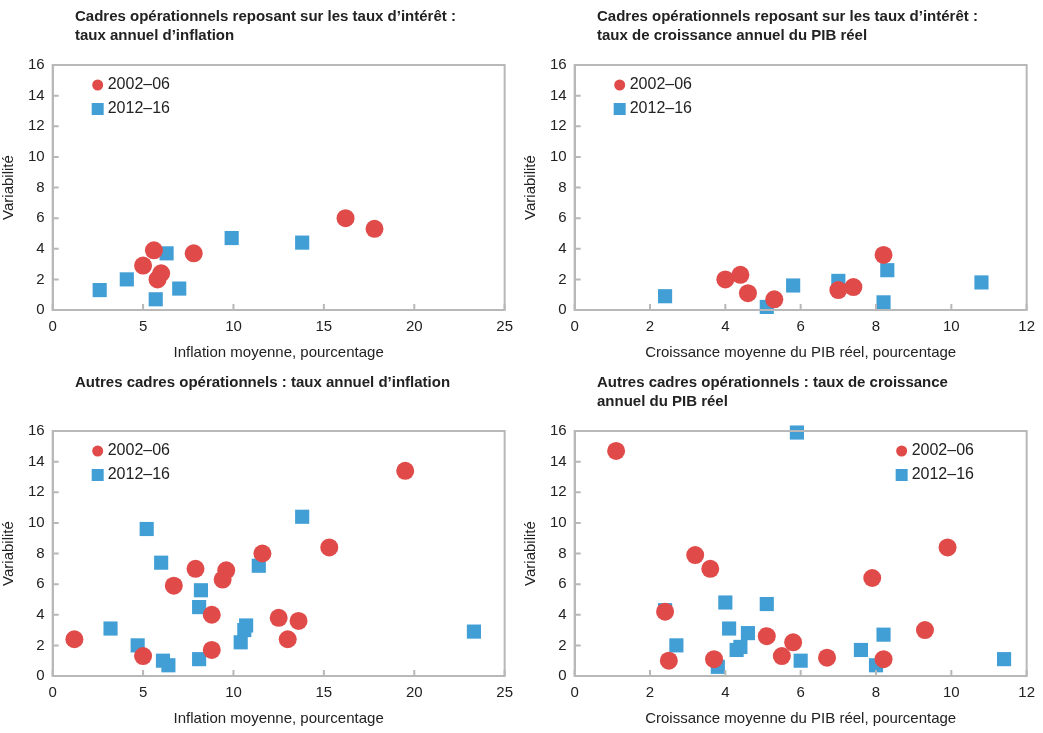  Describe the element at coordinates (787, 25) in the screenshot. I see `chart-title: Cadres opérationnels reposant sur les taux d’intérêt : taux de croissance annuel du PIB réel` at that location.